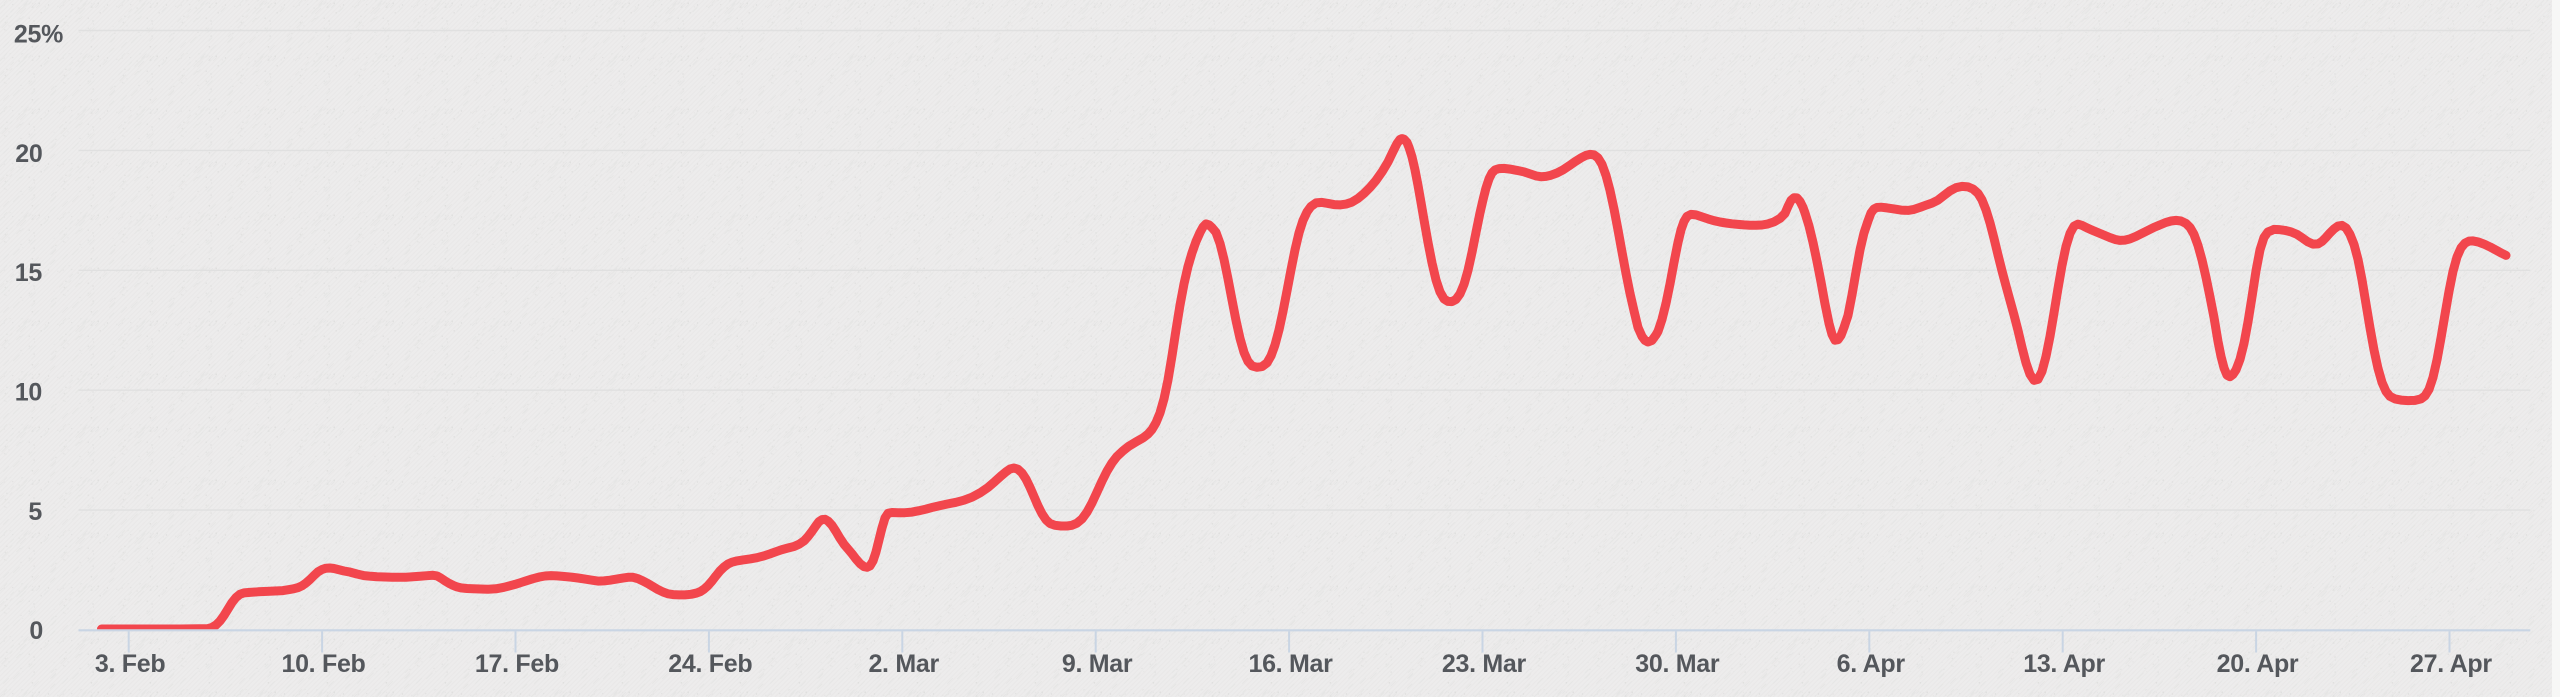 This screenshot has height=697, width=2560. What do you see at coordinates (1871, 664) in the screenshot?
I see `svg-text: 6. Apr` at bounding box center [1871, 664].